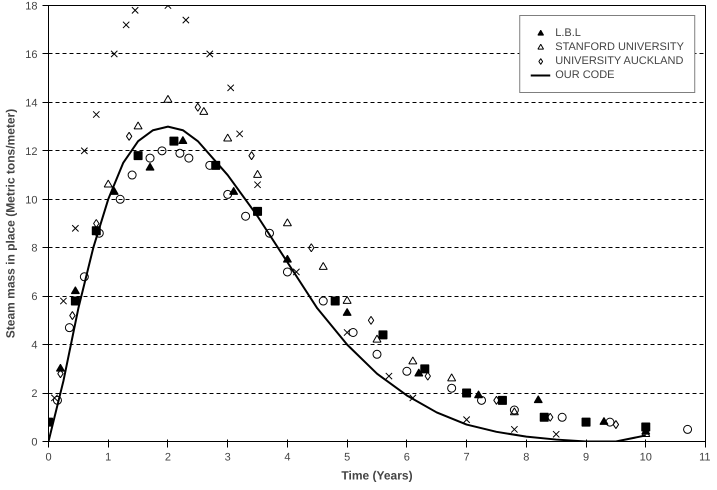  Describe the element at coordinates (568, 33) in the screenshot. I see `legend-label: L.B.L` at that location.